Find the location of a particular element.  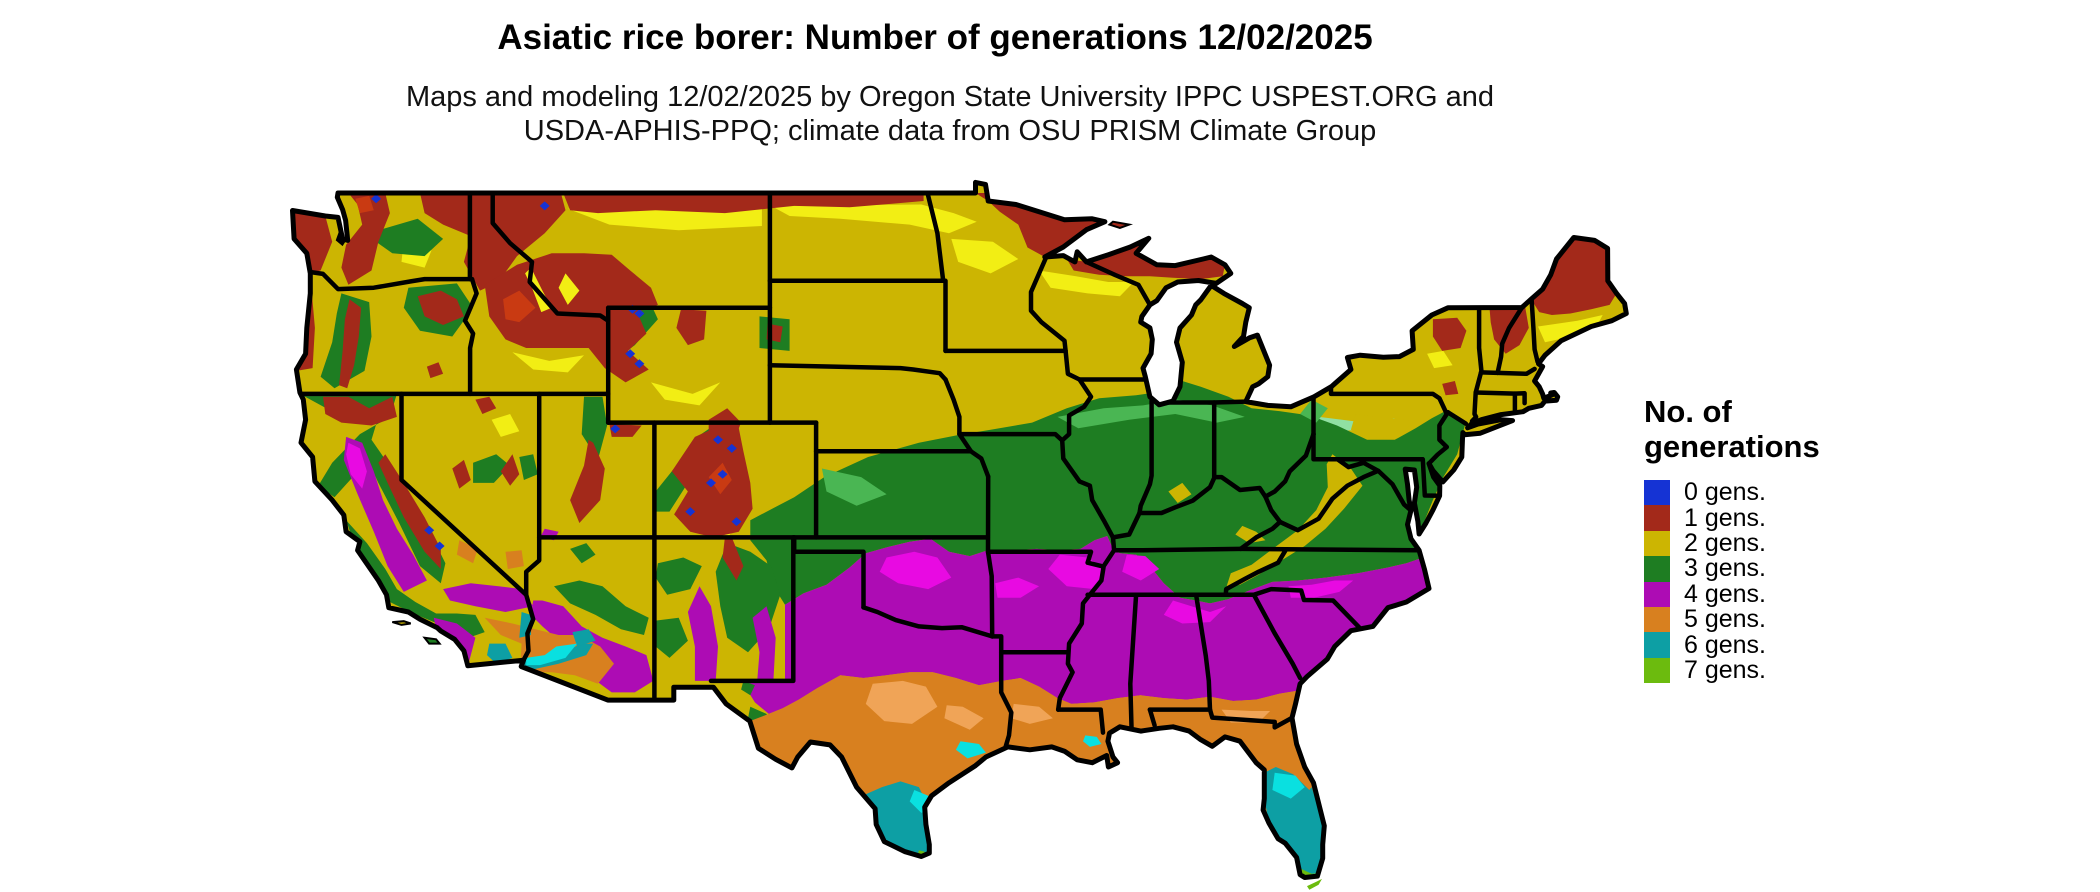

legend-item-5: 5 gens. is located at coordinates (1732, 619).